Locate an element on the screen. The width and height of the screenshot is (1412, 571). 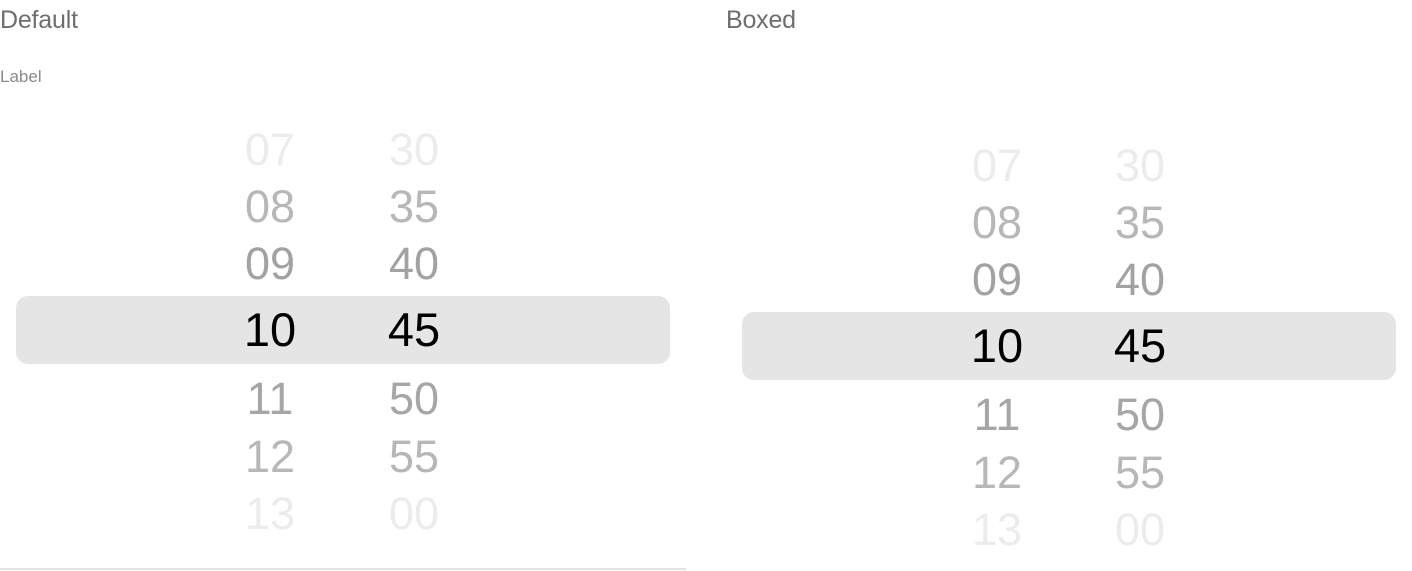
boxed-section-title: Boxed is located at coordinates (761, 20).